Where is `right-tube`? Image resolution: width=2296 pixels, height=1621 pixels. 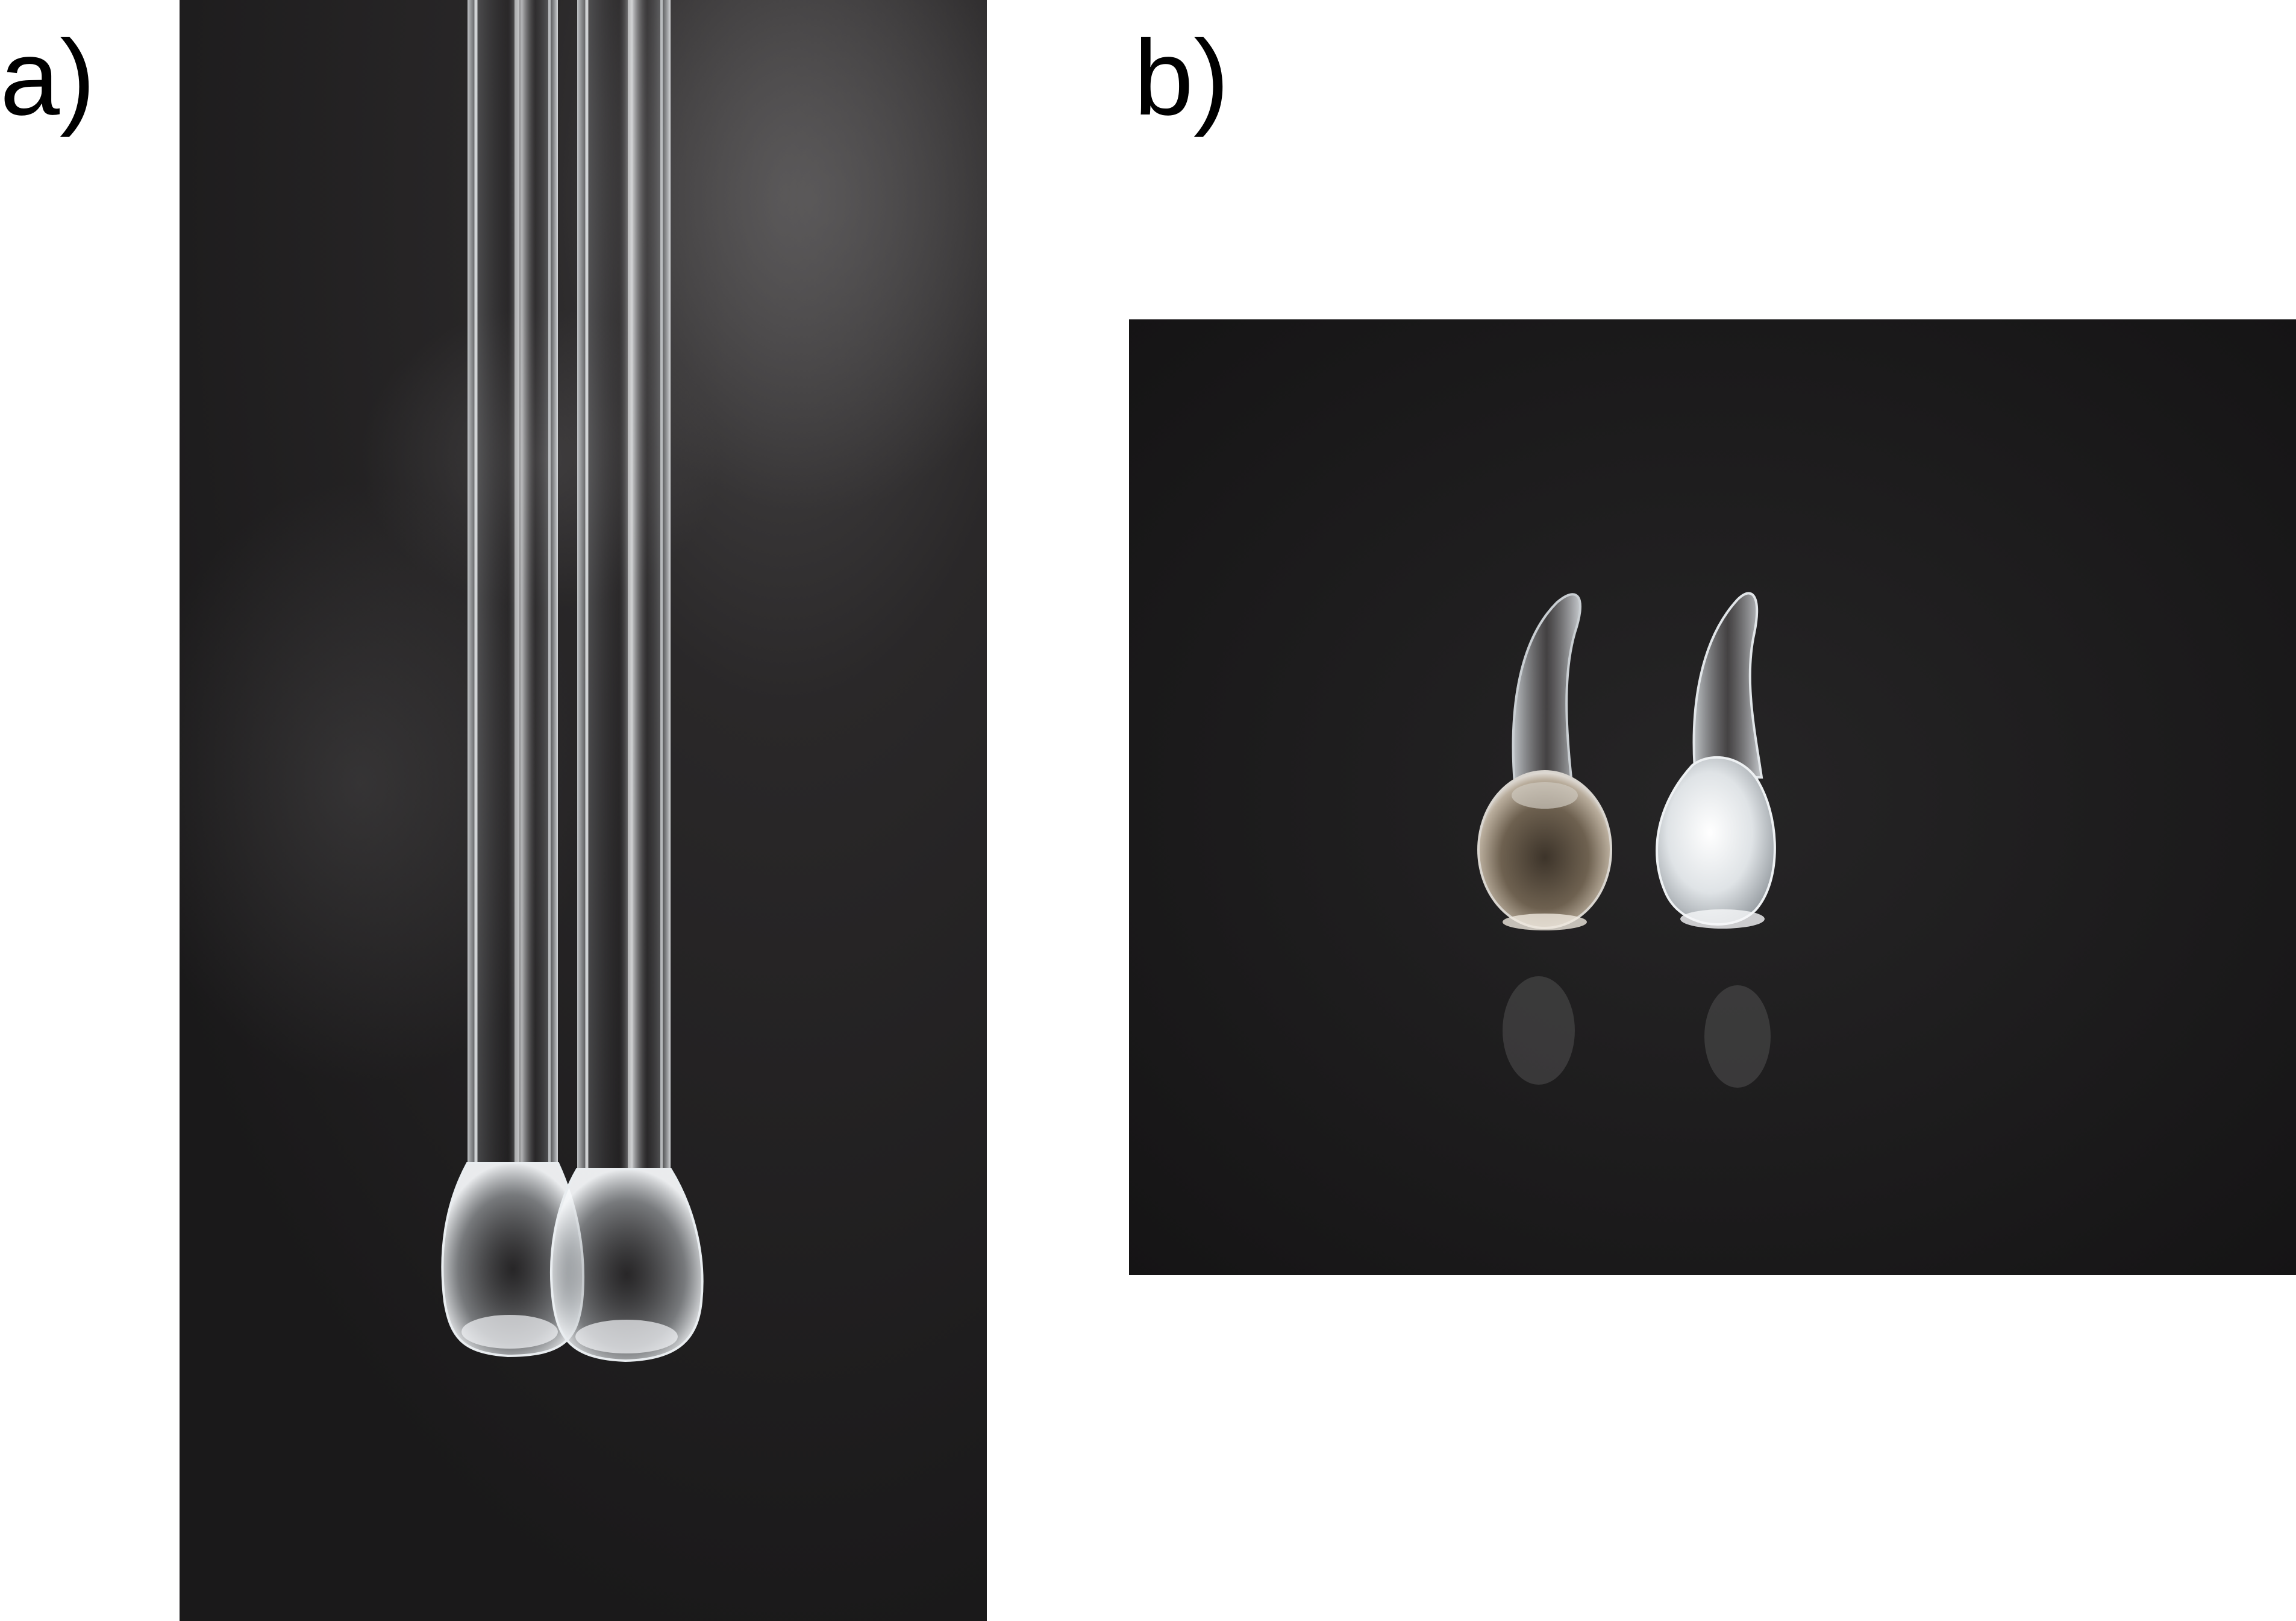
right-tube is located at coordinates (626, 681).